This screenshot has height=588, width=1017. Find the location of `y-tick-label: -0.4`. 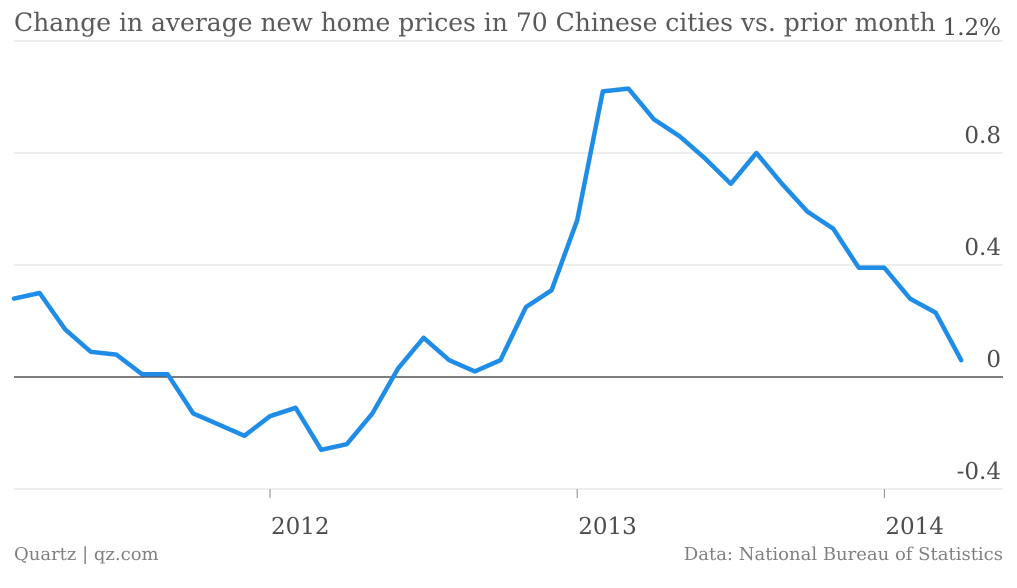

y-tick-label: -0.4 is located at coordinates (979, 472).